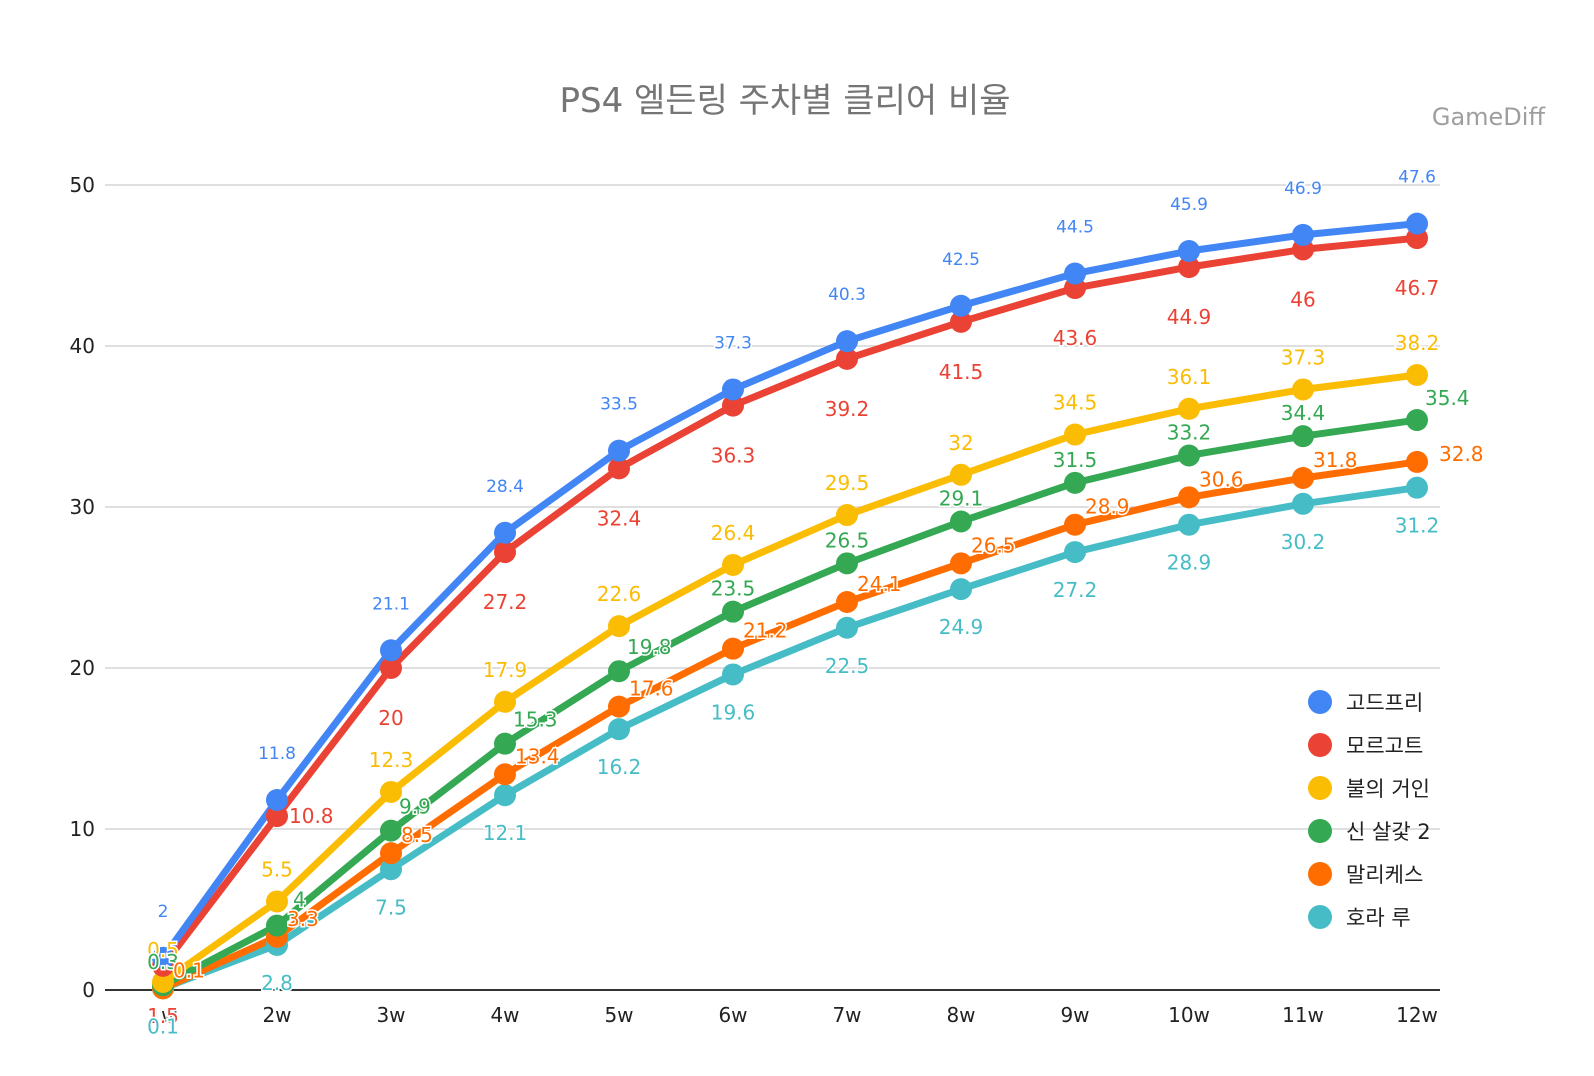 Image resolution: width=1594 pixels, height=1076 pixels. I want to click on data-label: 10.8, so click(311, 816).